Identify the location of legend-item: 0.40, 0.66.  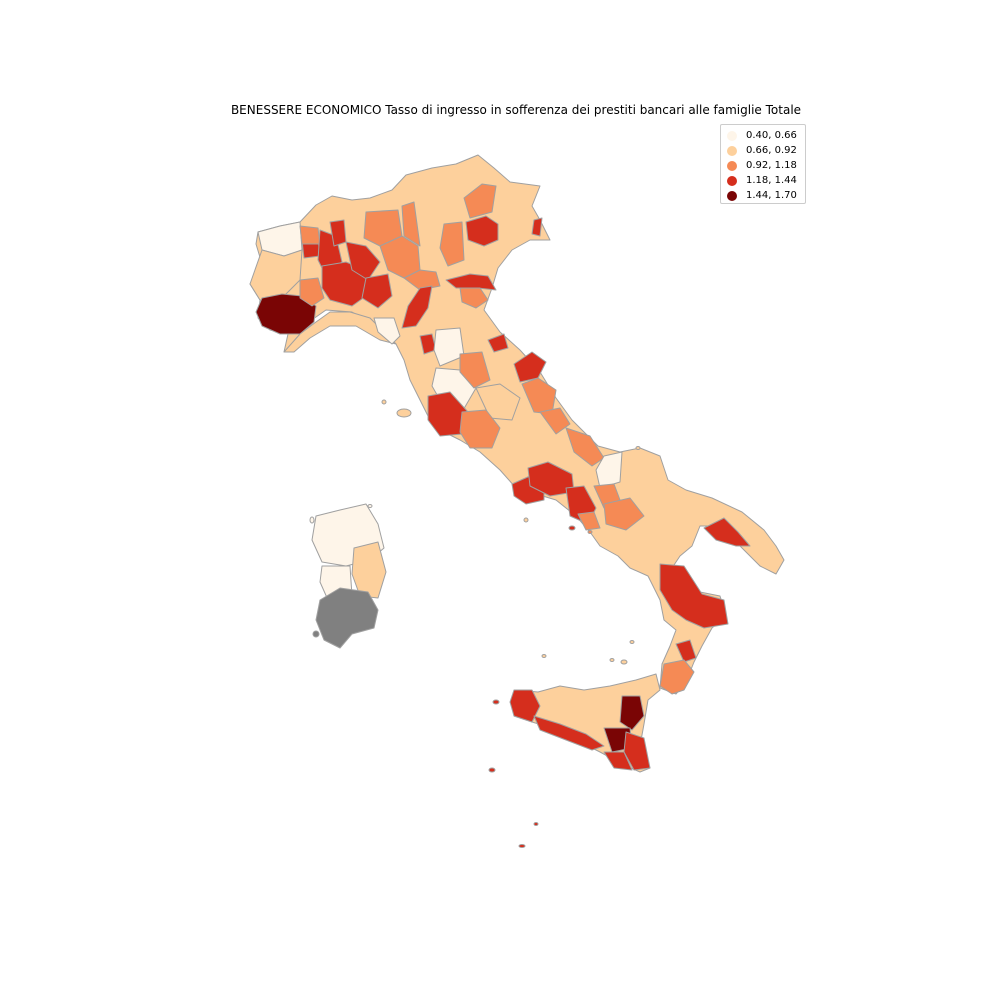
(766, 135).